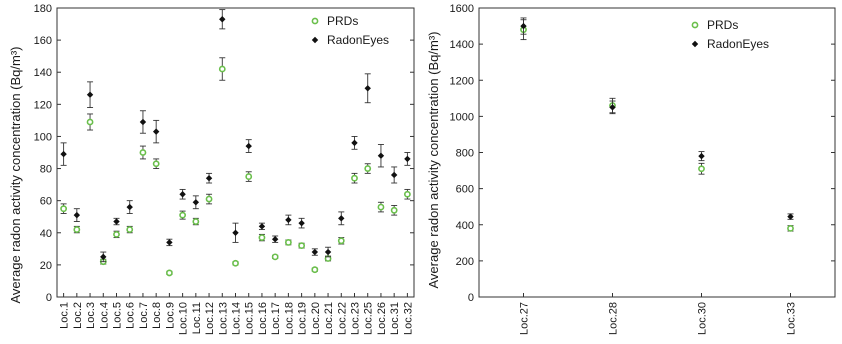 The height and width of the screenshot is (344, 842). Describe the element at coordinates (316, 318) in the screenshot. I see `left-x-tick-label: Loc.20` at that location.